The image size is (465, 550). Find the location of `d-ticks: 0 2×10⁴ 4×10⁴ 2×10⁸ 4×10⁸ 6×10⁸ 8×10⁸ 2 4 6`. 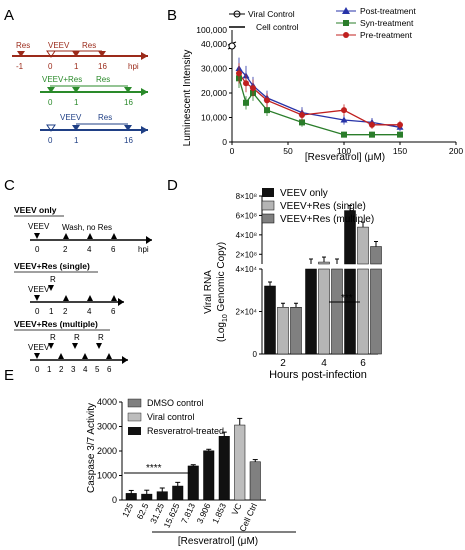

d-ticks: 0 2×10⁴ 4×10⁴ 2×10⁸ 4×10⁸ 6×10⁸ 8×10⁸ 2 4 6 is located at coordinates (301, 280).